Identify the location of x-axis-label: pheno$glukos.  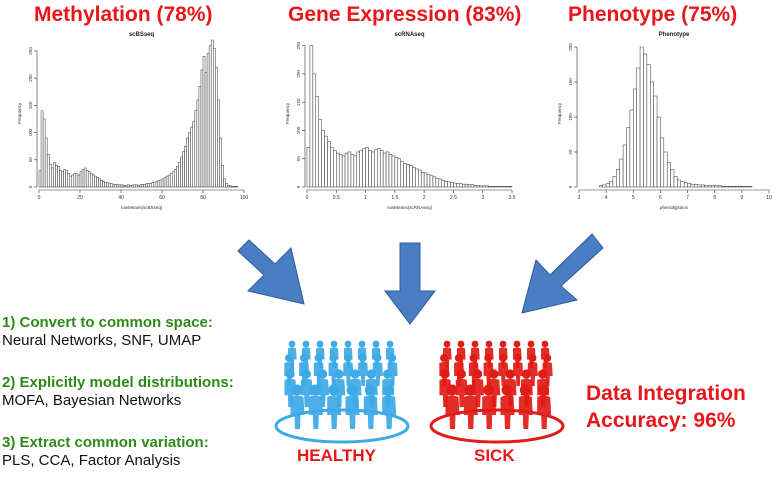
(674, 207).